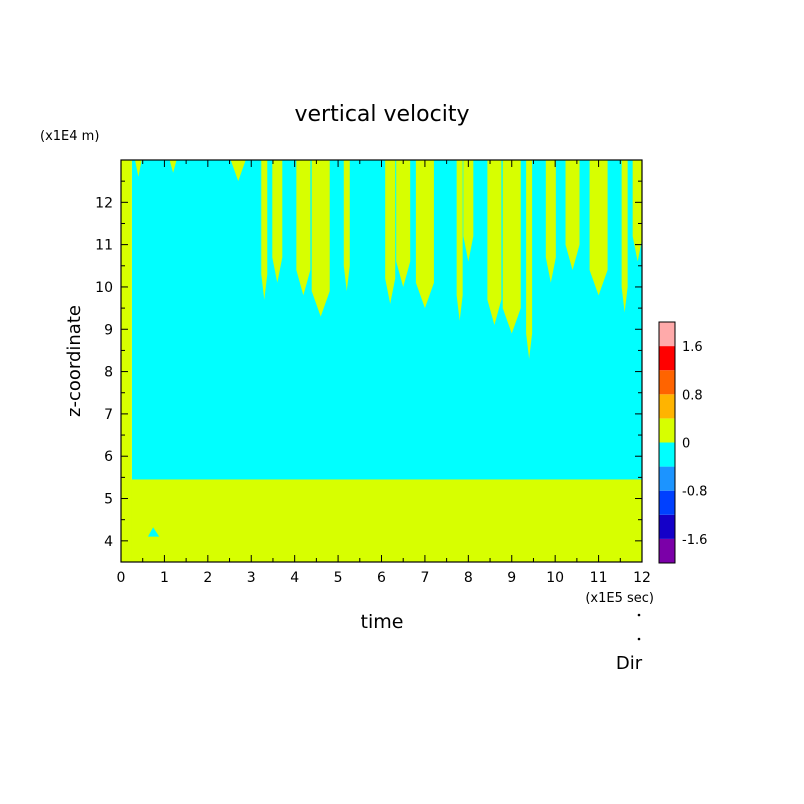 The height and width of the screenshot is (804, 804). I want to click on y-axis-label: z-coordinate, so click(74, 361).